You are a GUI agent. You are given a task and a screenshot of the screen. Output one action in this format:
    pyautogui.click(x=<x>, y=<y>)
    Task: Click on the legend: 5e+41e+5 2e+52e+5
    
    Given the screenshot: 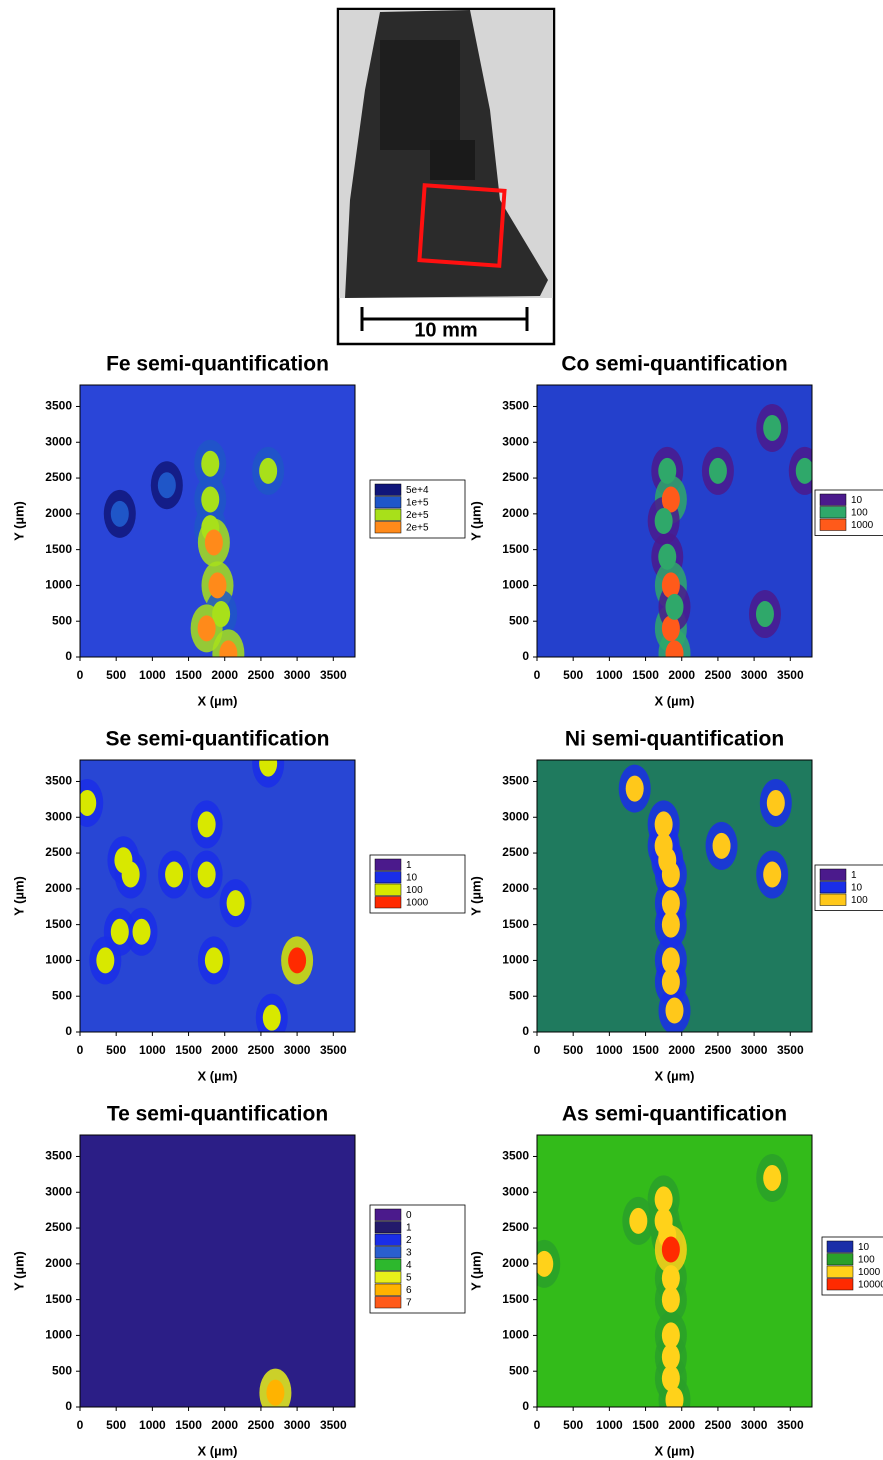 What is the action you would take?
    pyautogui.click(x=417, y=509)
    